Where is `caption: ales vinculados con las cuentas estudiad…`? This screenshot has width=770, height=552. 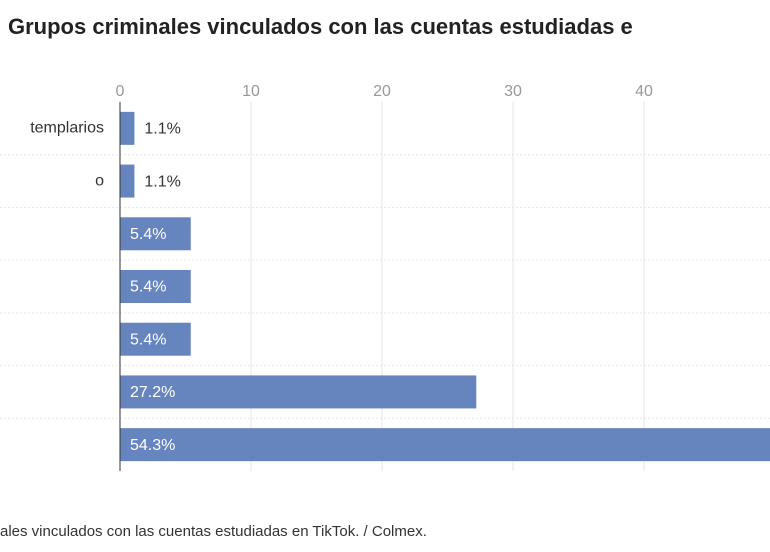 caption: ales vinculados con las cuentas estudiad… is located at coordinates (213, 531).